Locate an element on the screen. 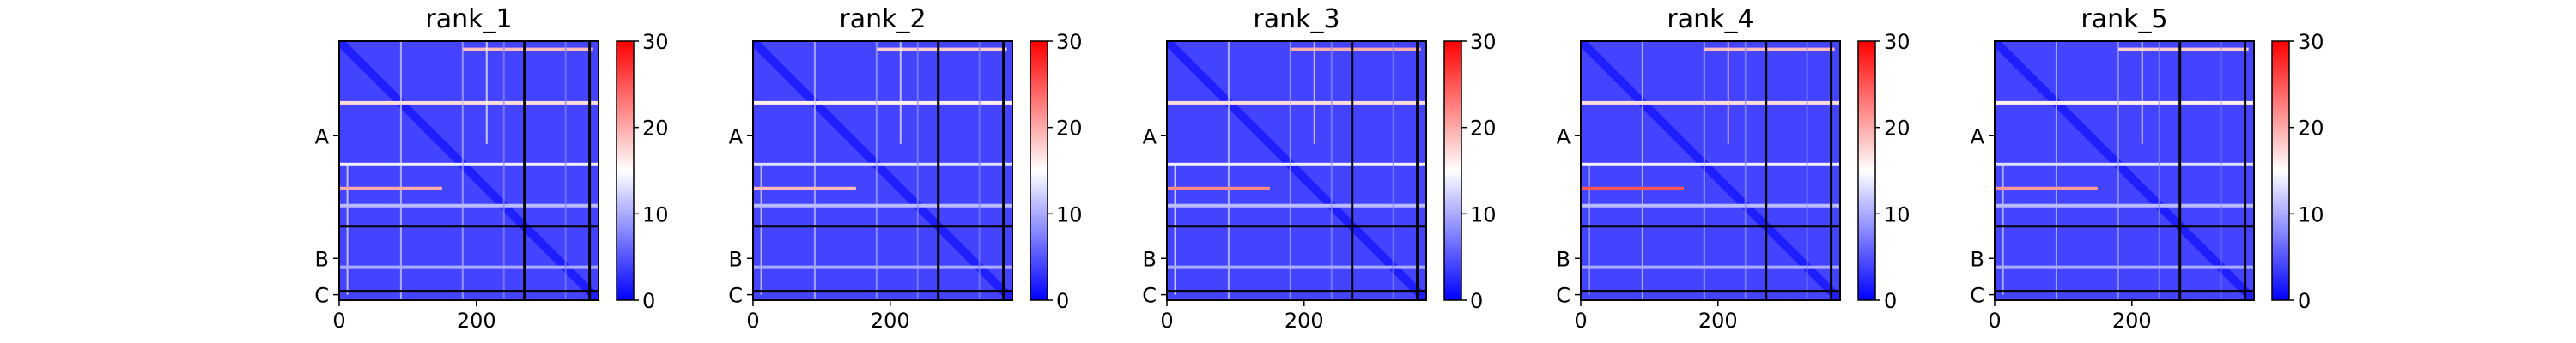 The image size is (2576, 343). panel-title: rank_5 is located at coordinates (2124, 19).